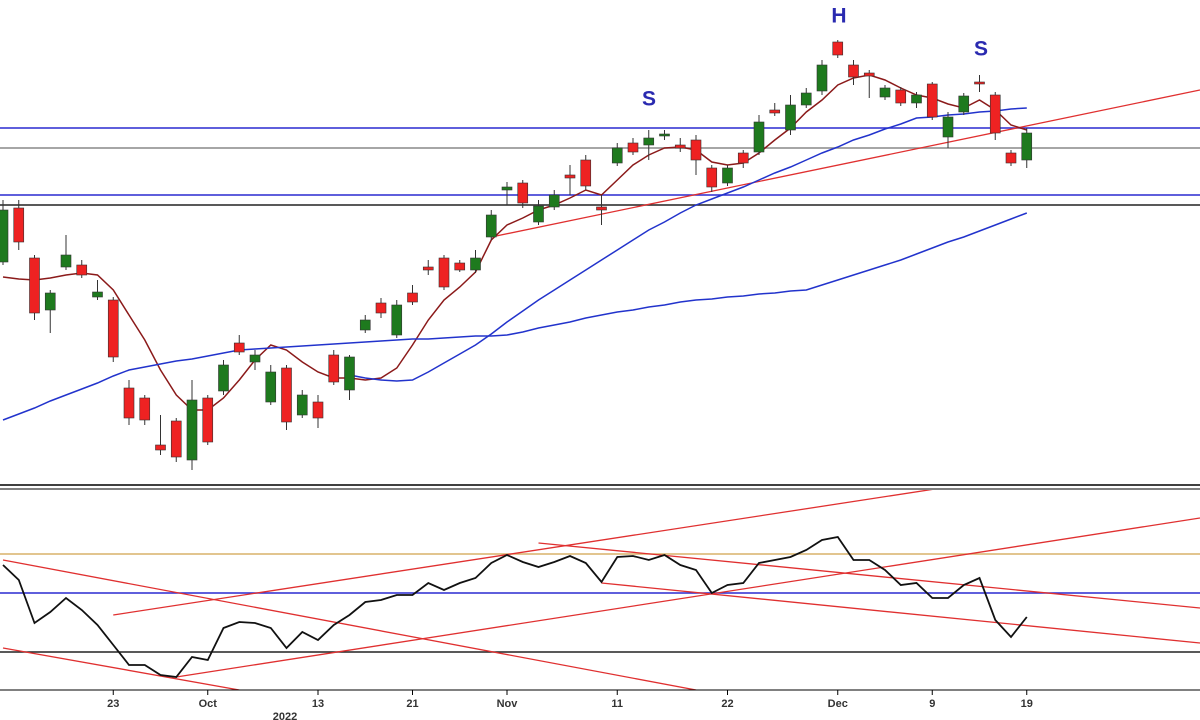 This screenshot has height=720, width=1200. Describe the element at coordinates (838, 704) in the screenshot. I see `x-tick-label: Dec` at that location.